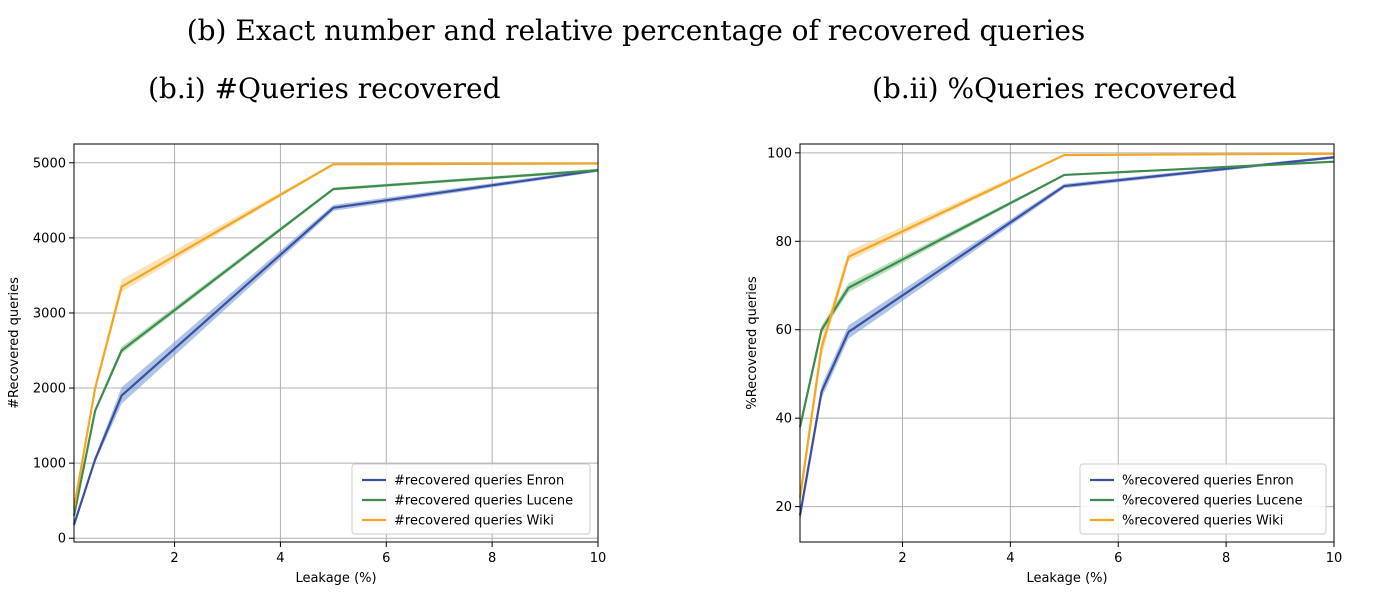  What do you see at coordinates (783, 242) in the screenshot?
I see `y-tick-label: 80` at bounding box center [783, 242].